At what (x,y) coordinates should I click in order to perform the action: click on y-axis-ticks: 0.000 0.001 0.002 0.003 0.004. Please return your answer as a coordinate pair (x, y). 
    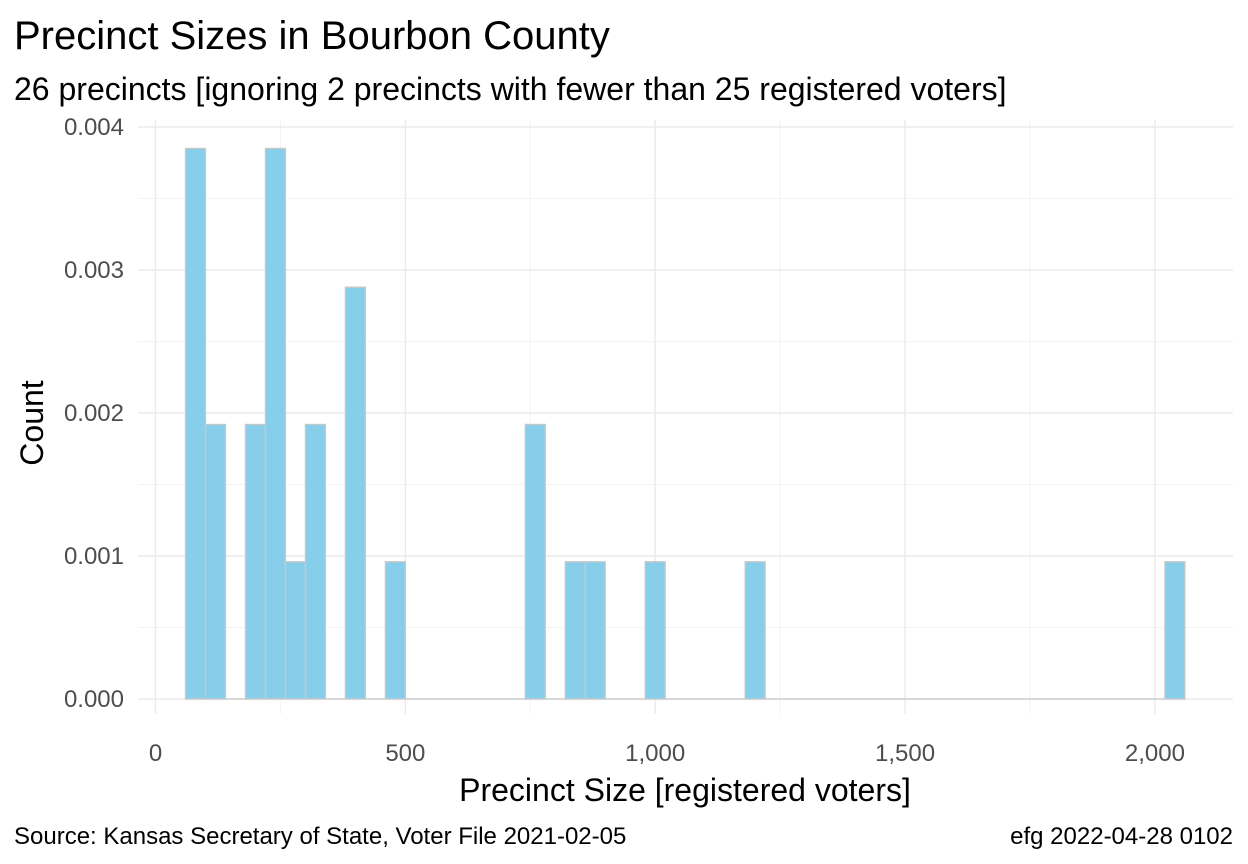
    Looking at the image, I should click on (94, 413).